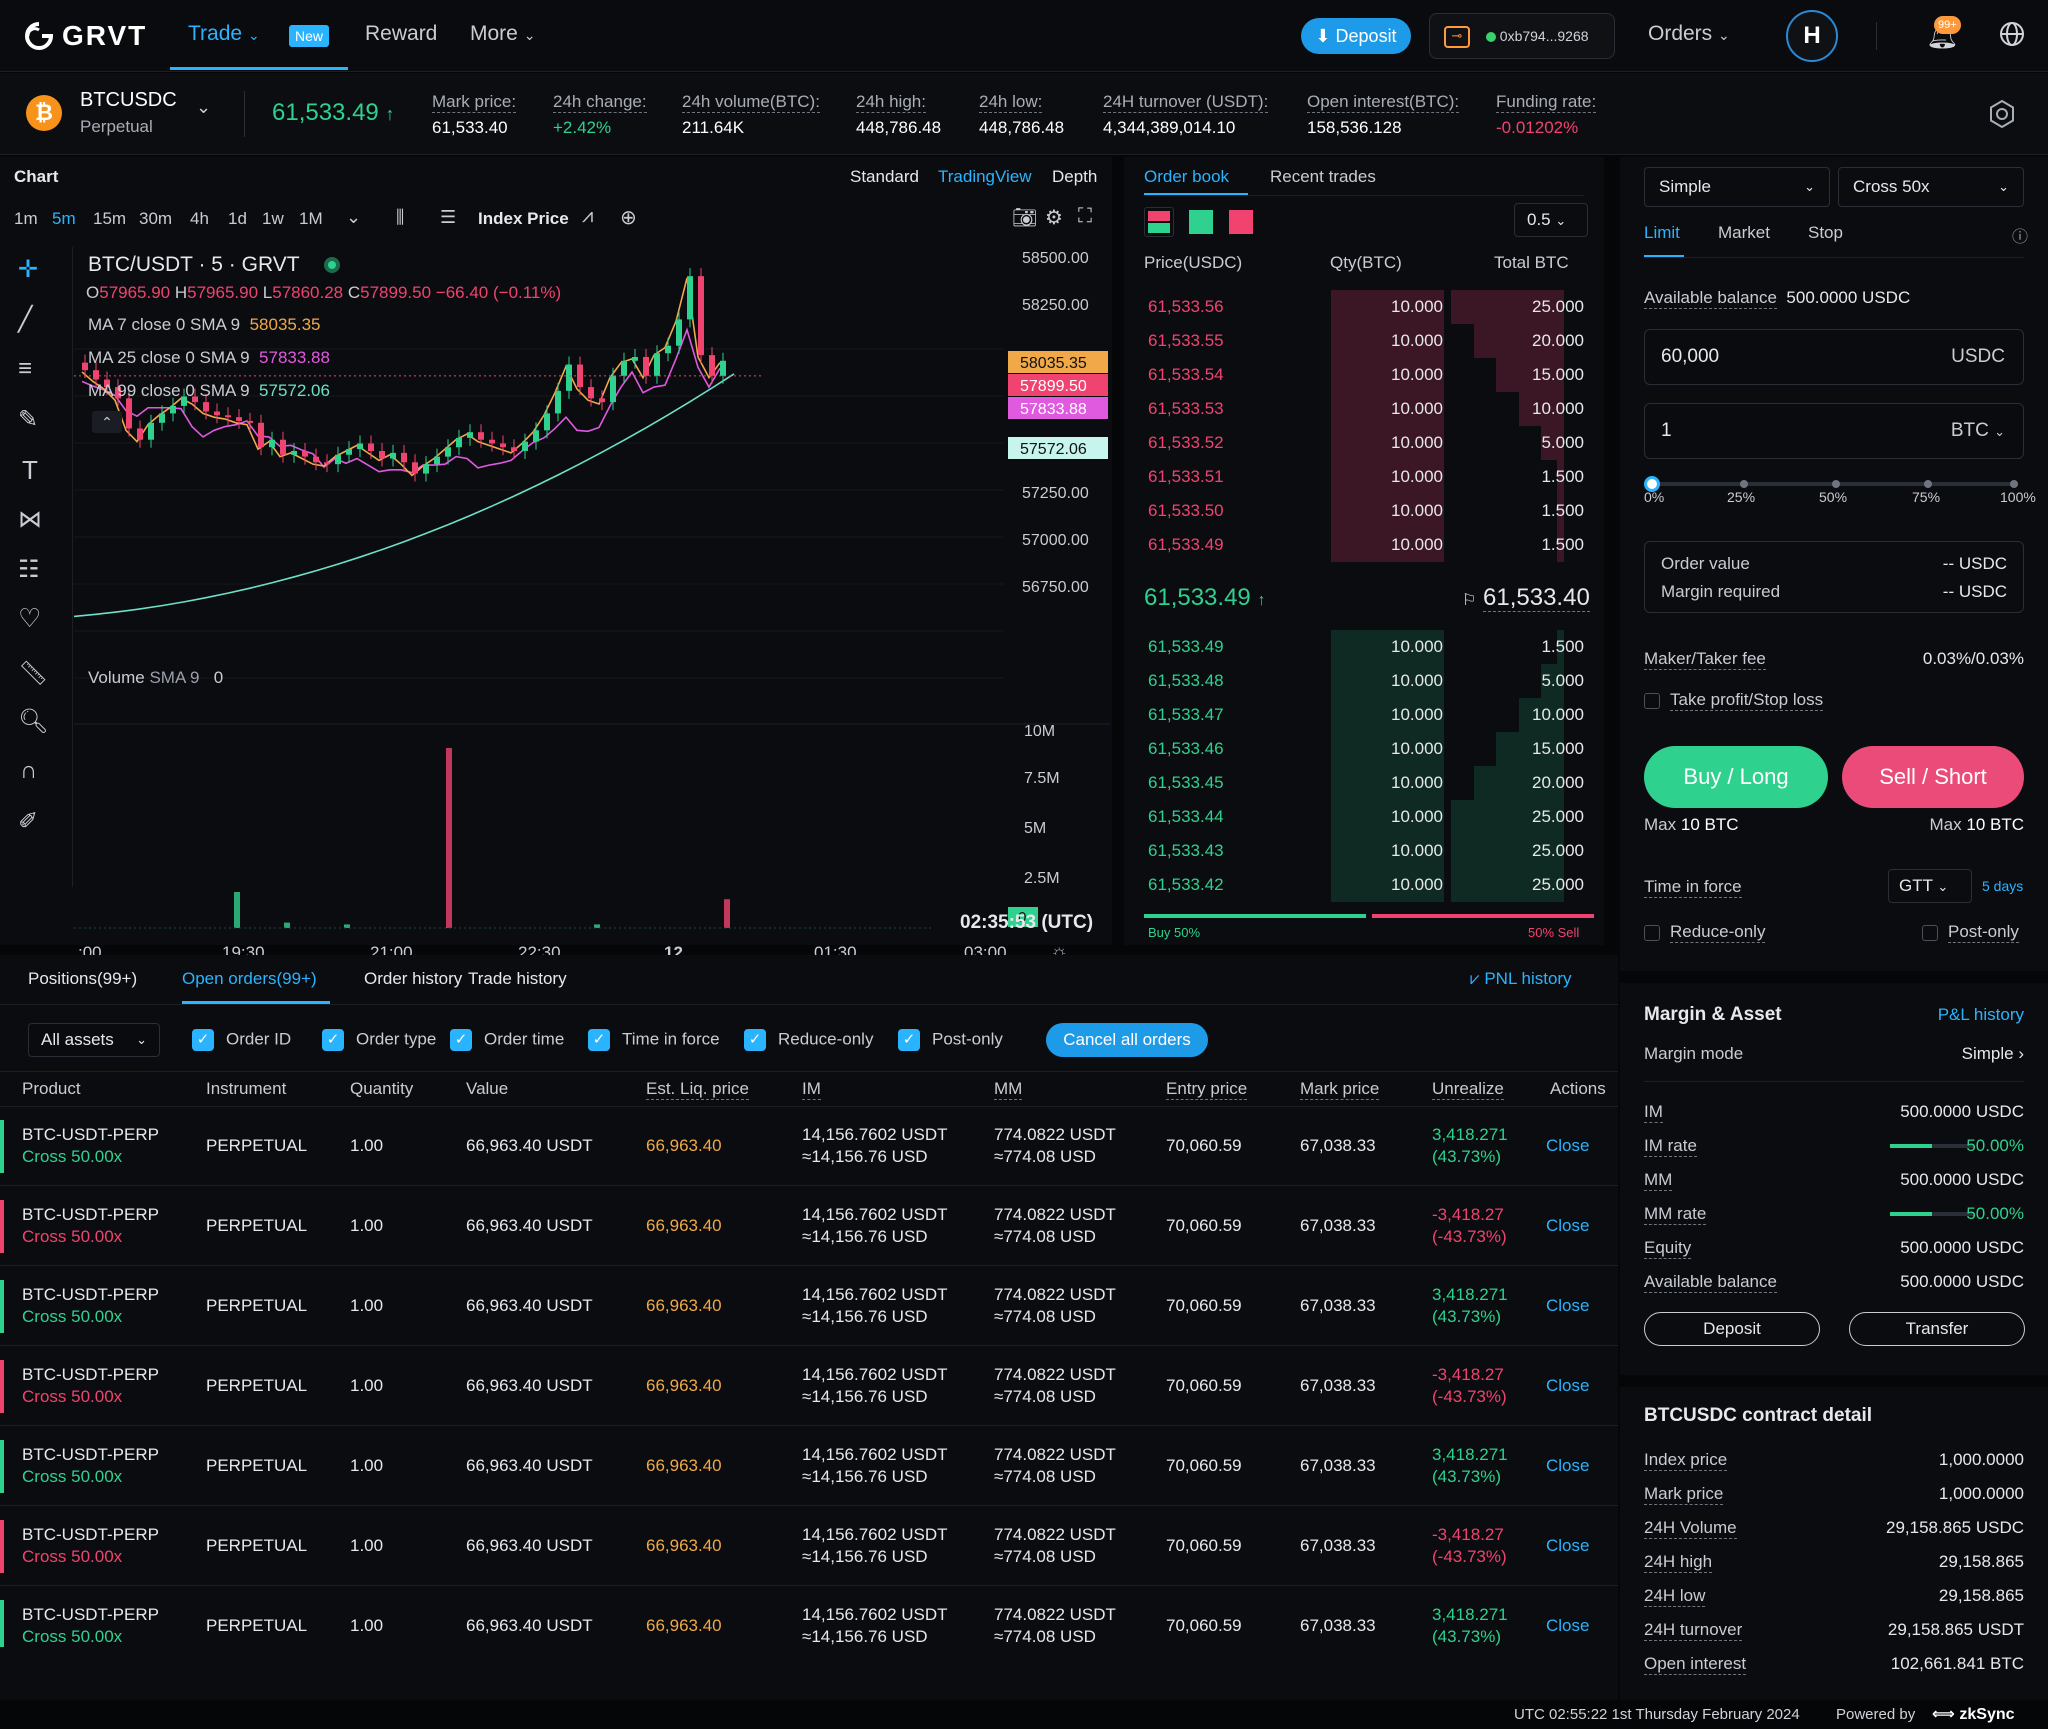 The width and height of the screenshot is (2048, 1729). I want to click on wallet-button: ⊸ 0xb794...9268, so click(1522, 36).